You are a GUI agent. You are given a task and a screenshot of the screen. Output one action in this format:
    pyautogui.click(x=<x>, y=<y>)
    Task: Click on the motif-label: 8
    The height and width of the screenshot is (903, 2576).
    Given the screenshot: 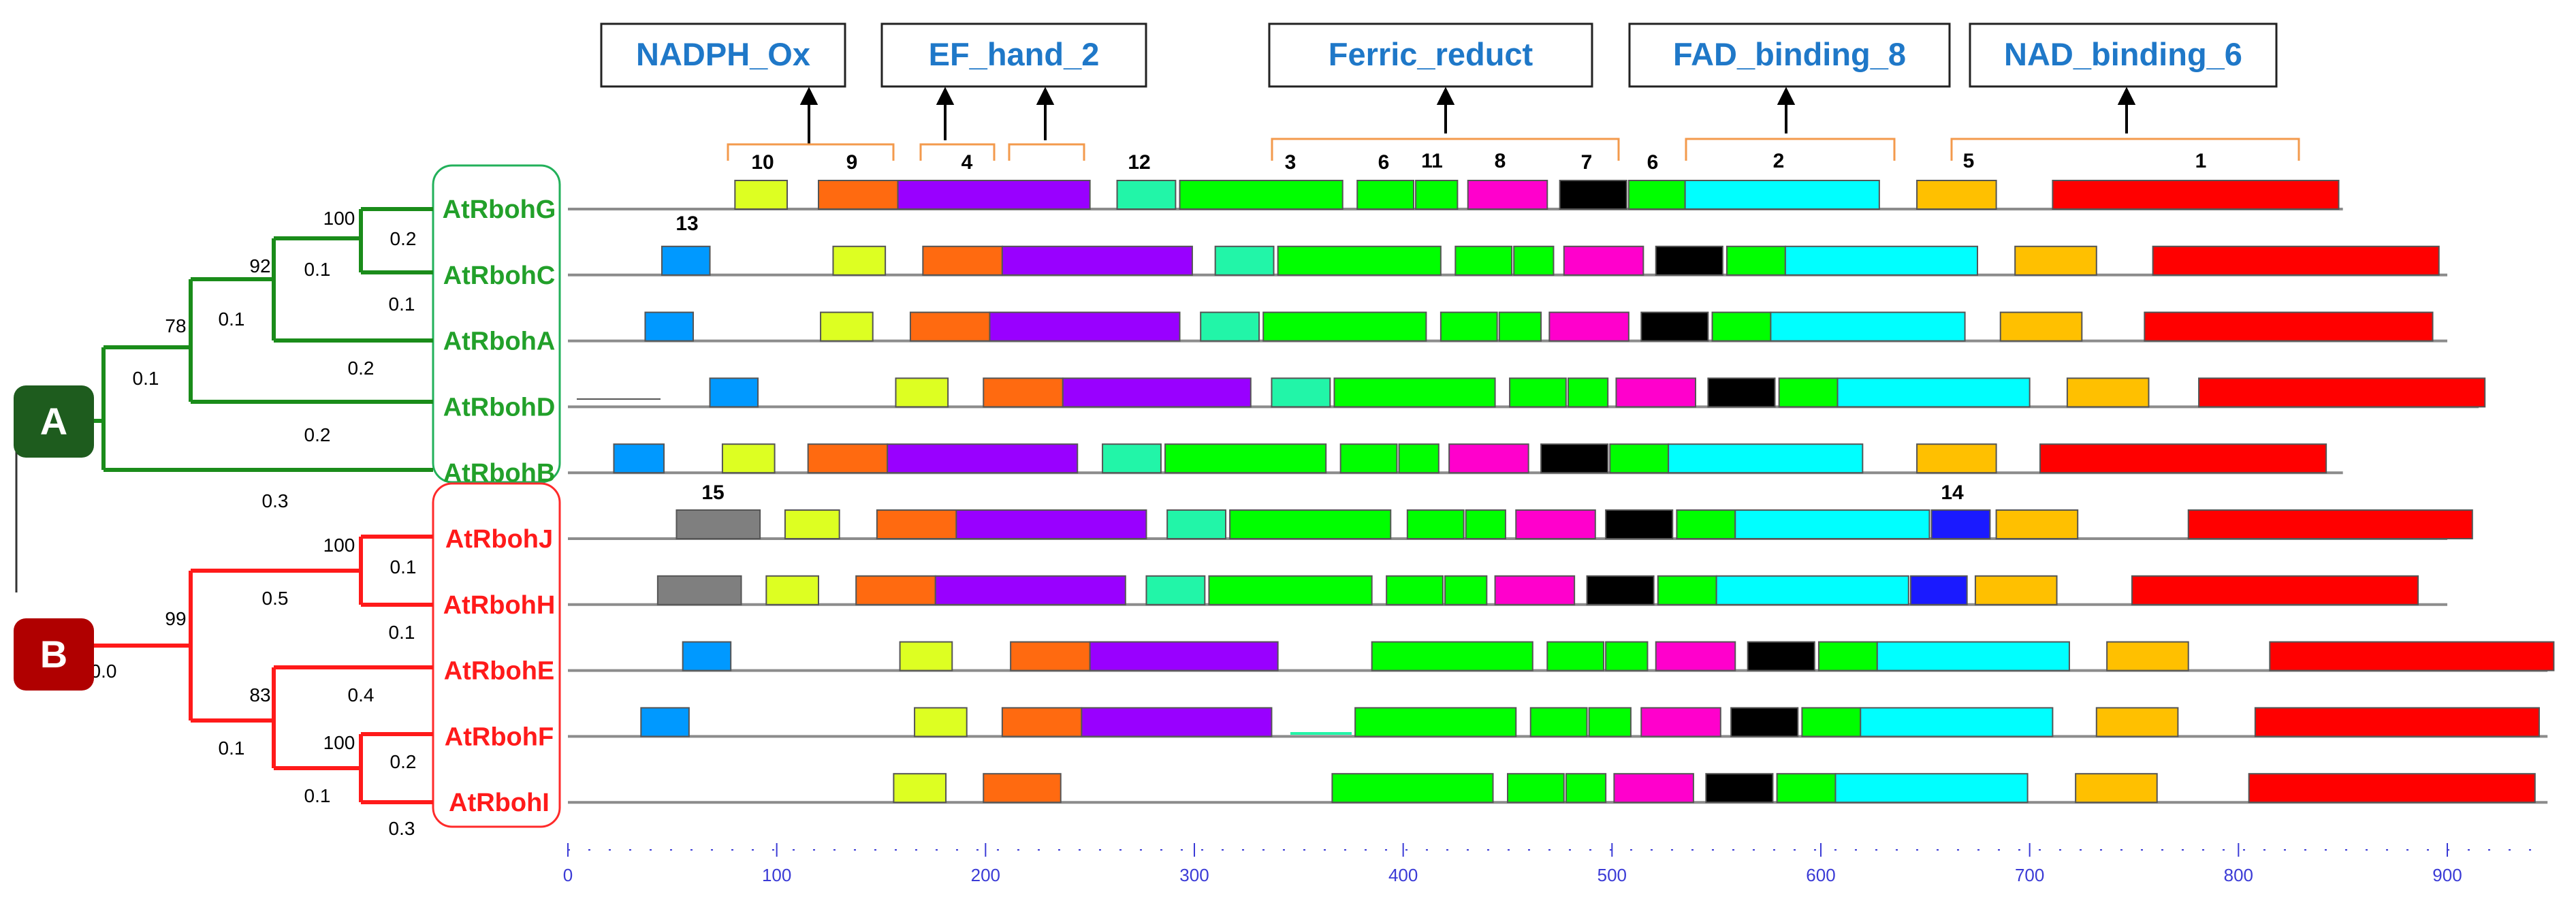 What is the action you would take?
    pyautogui.click(x=1500, y=161)
    